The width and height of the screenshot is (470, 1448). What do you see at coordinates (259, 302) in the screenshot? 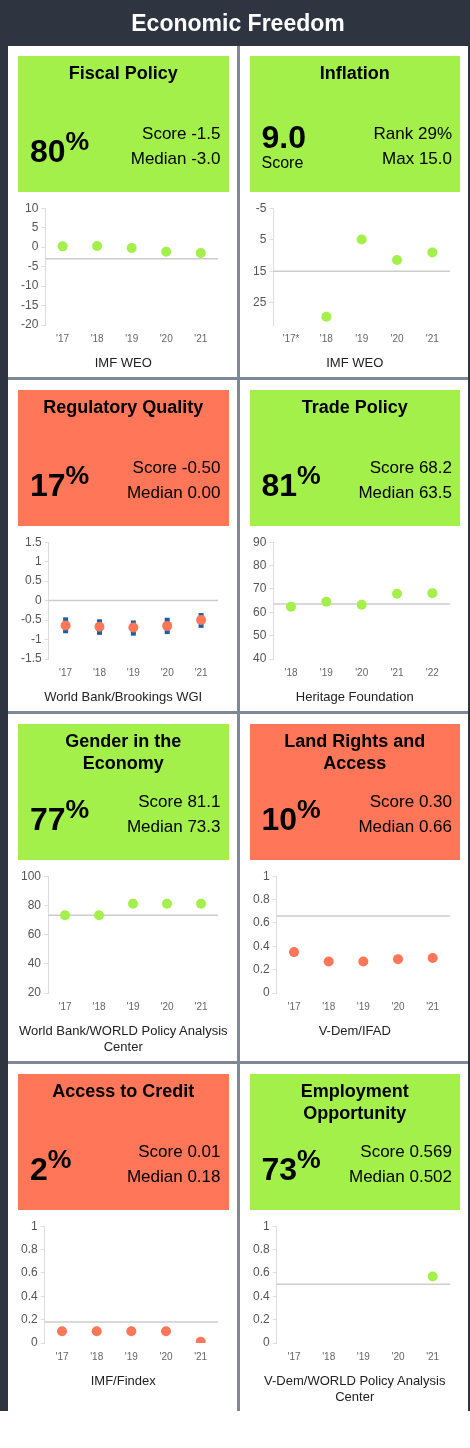
I see `y-tick-label: 25` at bounding box center [259, 302].